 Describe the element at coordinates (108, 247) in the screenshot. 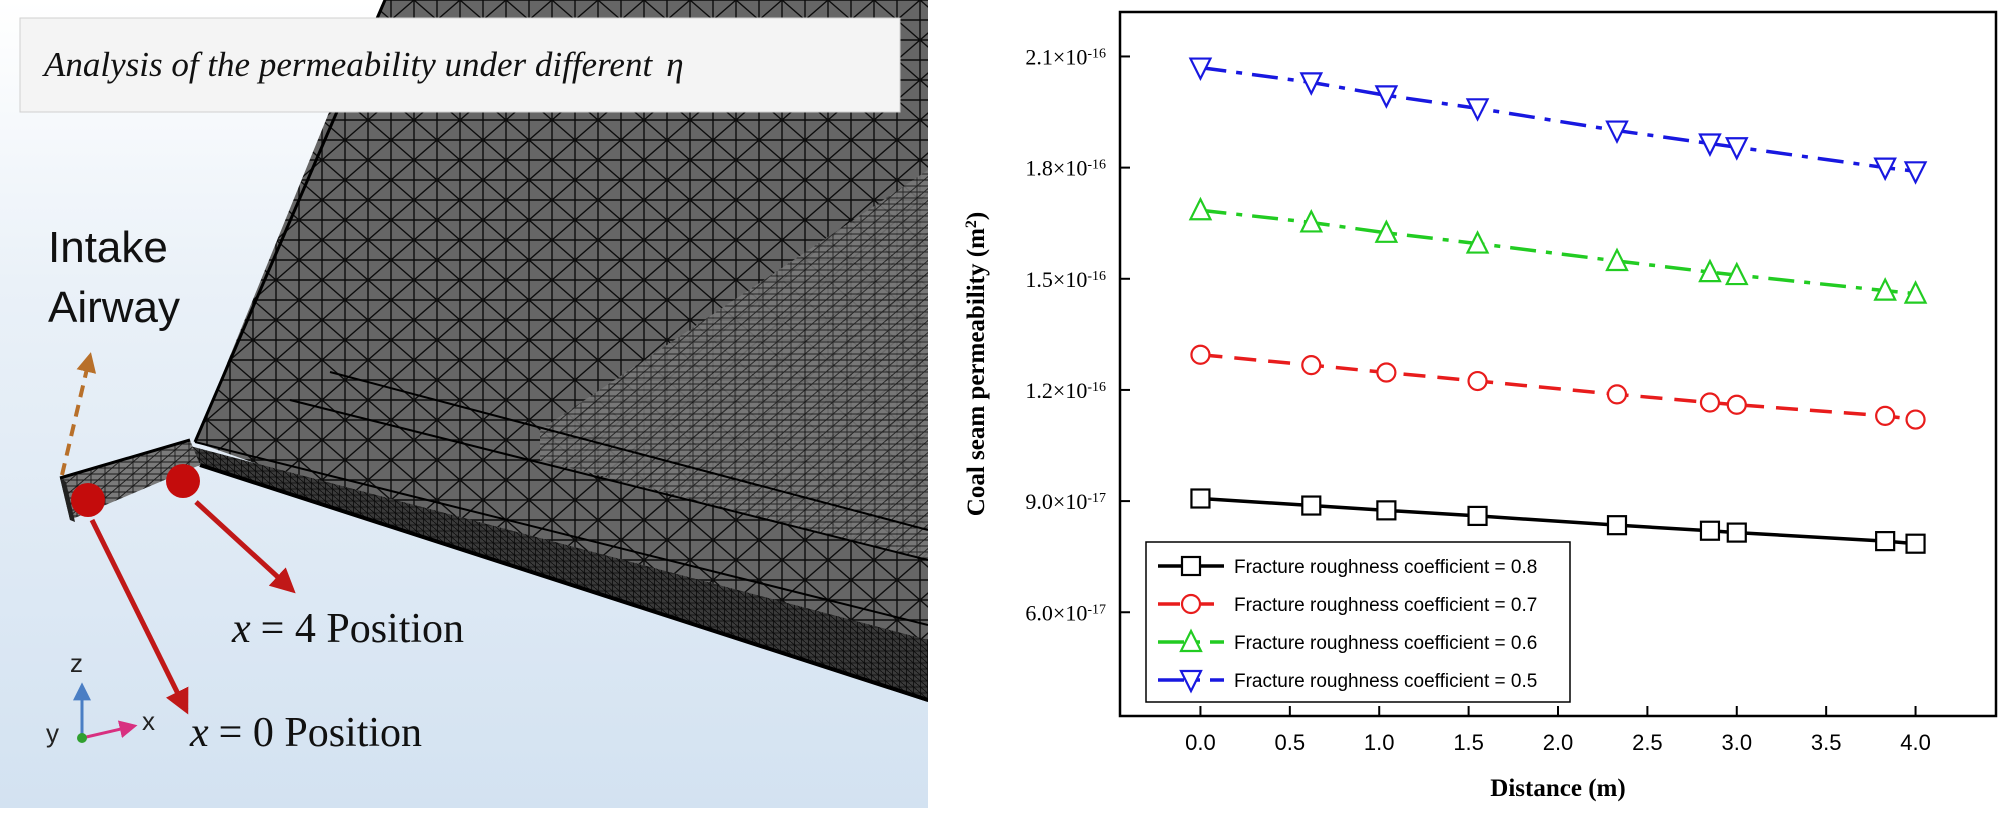

I see `intake-label-line1: Intake` at that location.